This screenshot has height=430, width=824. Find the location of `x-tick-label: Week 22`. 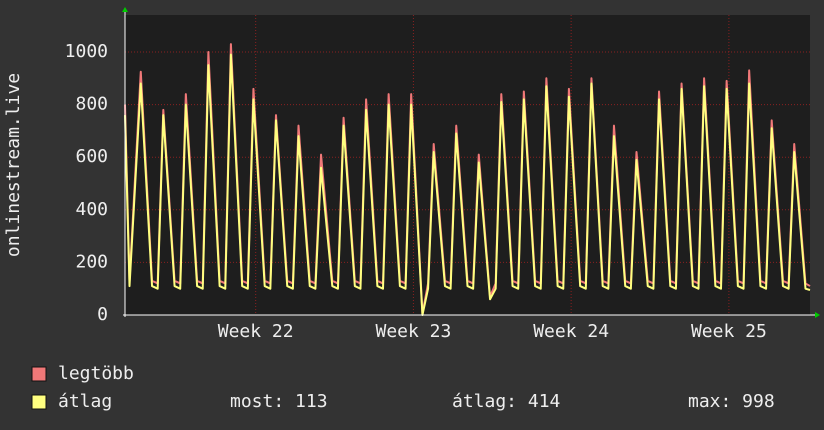

x-tick-label: Week 22 is located at coordinates (256, 331).